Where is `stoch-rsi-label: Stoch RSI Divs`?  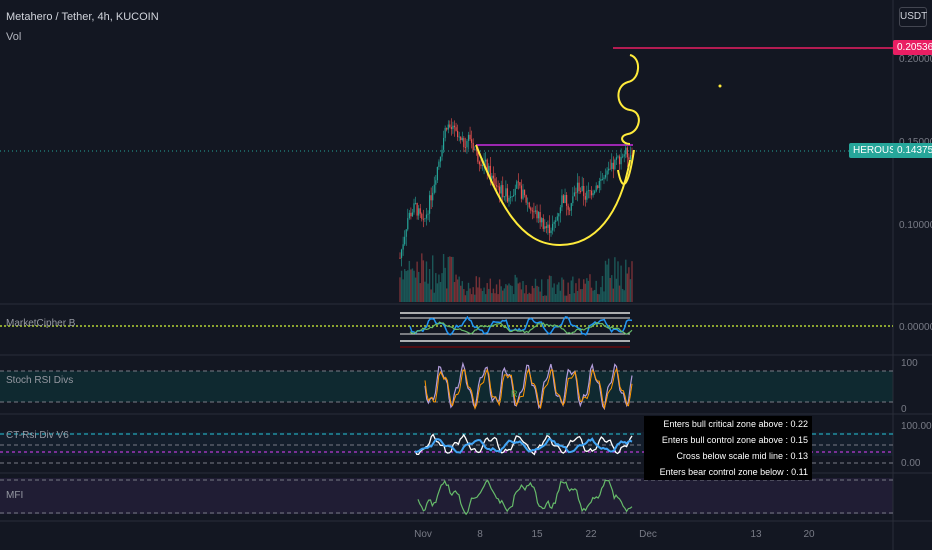 stoch-rsi-label: Stoch RSI Divs is located at coordinates (40, 380).